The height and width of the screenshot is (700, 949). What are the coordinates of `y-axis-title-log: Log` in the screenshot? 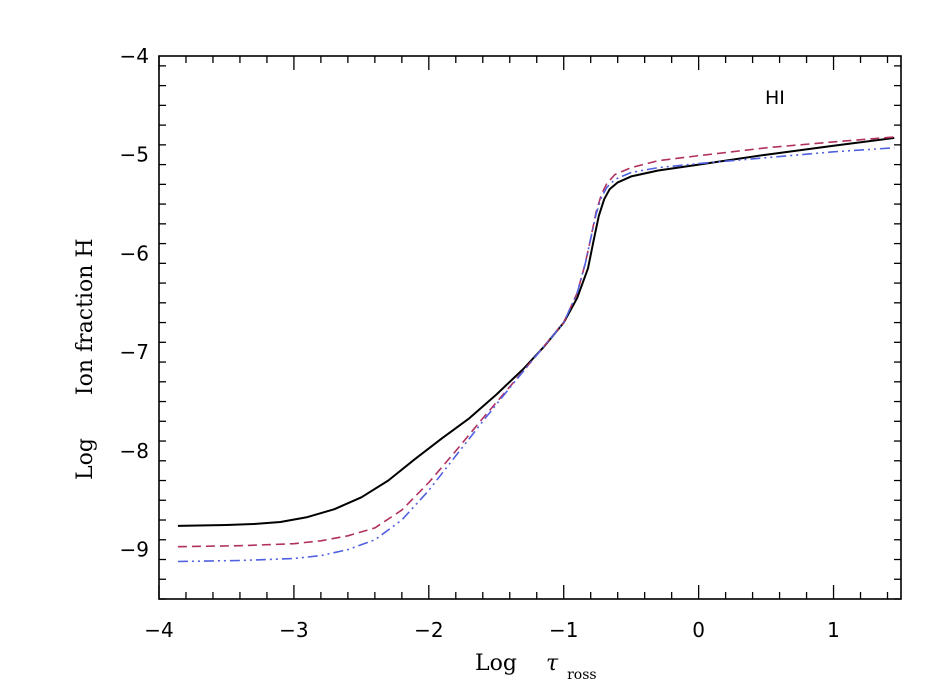 It's located at (85, 459).